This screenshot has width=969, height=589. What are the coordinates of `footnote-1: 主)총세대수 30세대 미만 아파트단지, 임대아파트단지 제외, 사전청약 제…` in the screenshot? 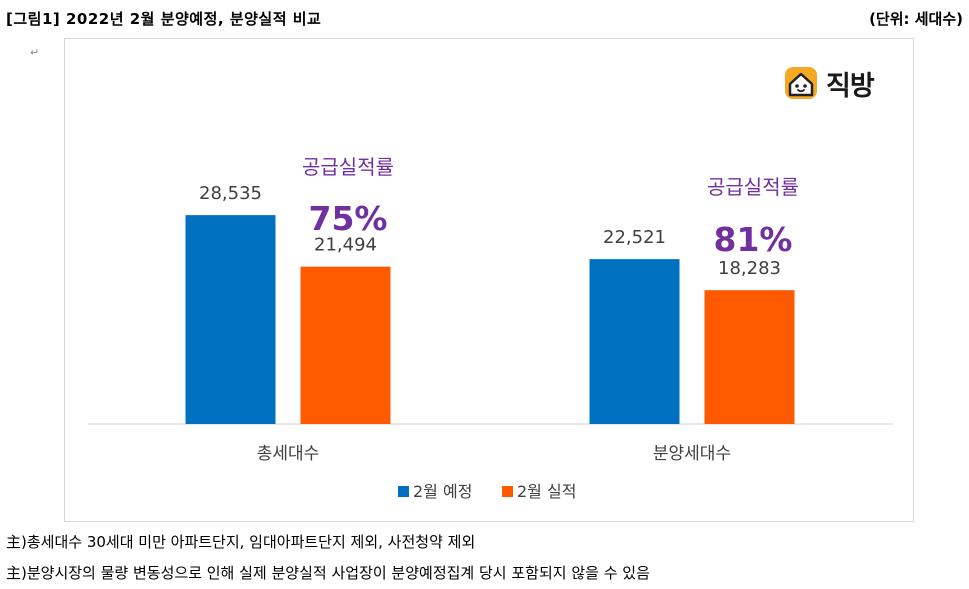 It's located at (241, 542).